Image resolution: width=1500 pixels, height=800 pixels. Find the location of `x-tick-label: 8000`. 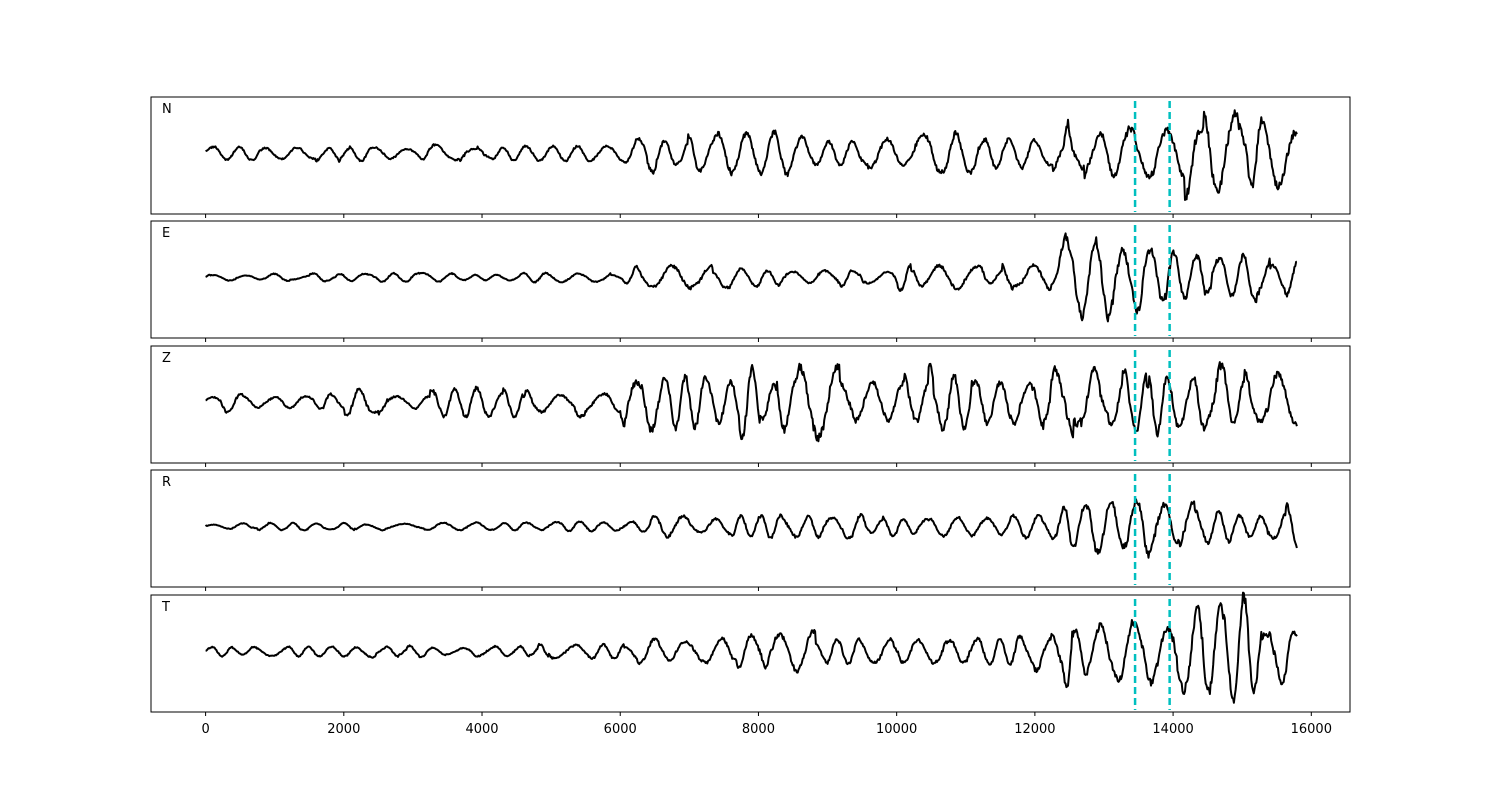

x-tick-label: 8000 is located at coordinates (758, 729).